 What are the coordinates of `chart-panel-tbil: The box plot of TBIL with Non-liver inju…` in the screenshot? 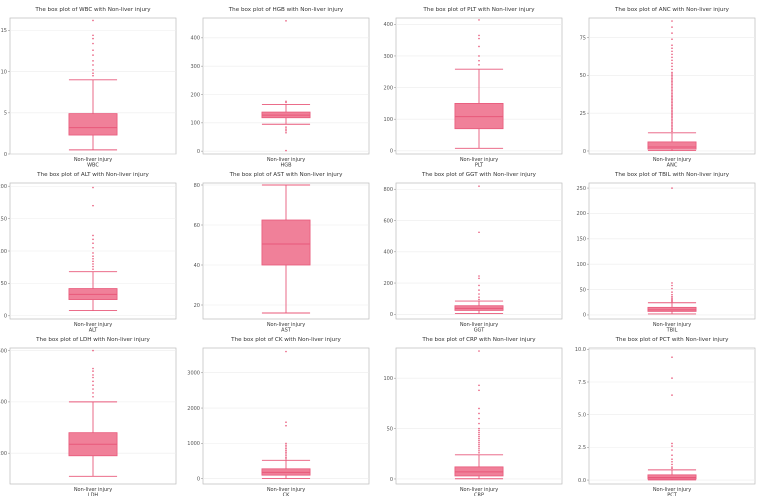 It's located at (666, 253).